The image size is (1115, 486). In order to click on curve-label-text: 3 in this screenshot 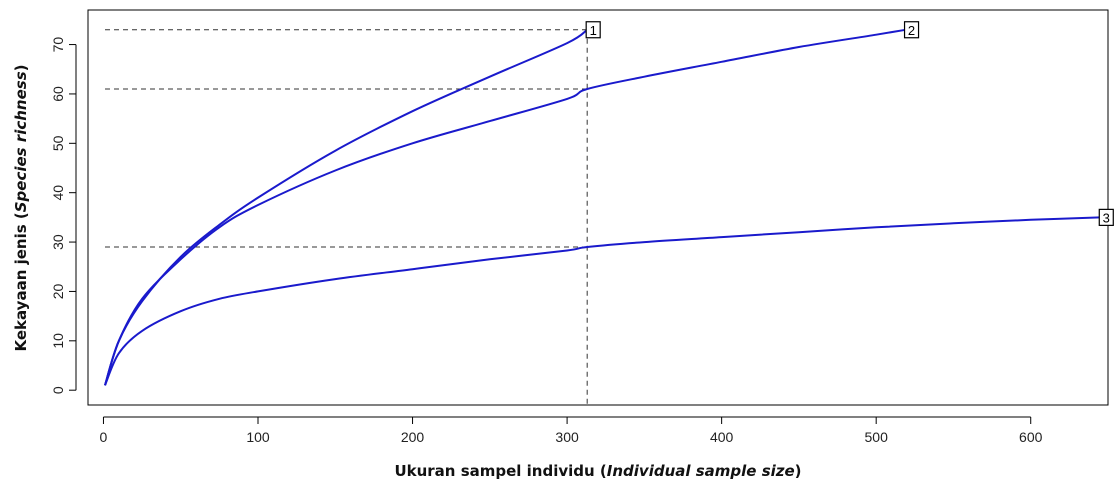, I will do `click(1106, 217)`.